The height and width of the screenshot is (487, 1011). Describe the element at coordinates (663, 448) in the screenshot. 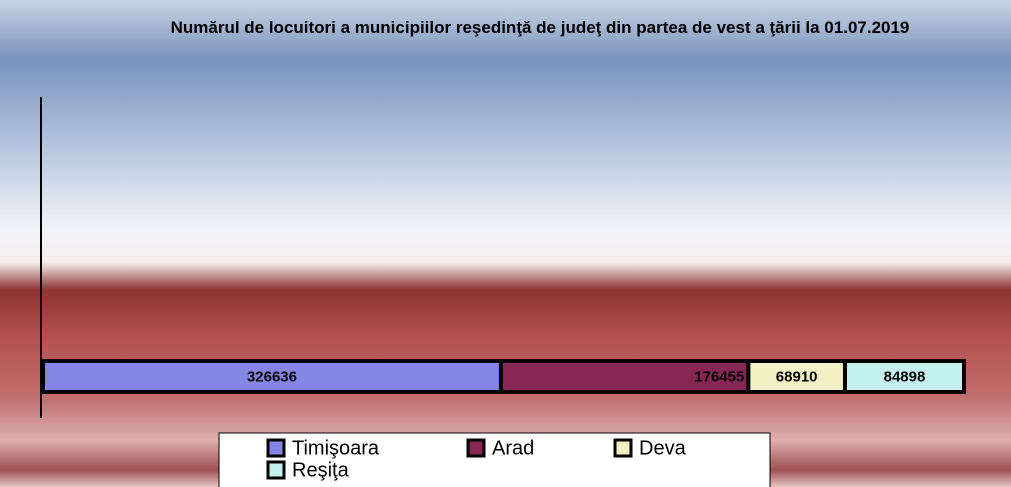

I see `legend-label: Deva` at that location.